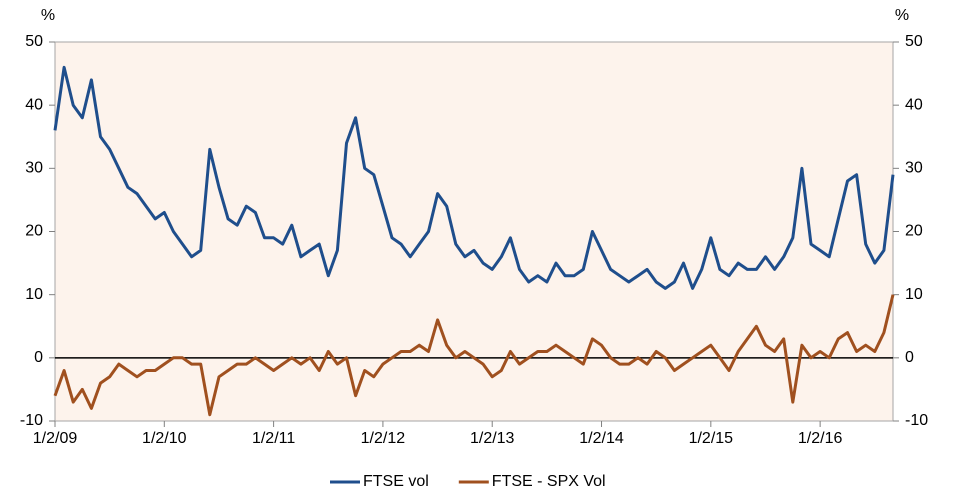 Image resolution: width=953 pixels, height=496 pixels. What do you see at coordinates (34, 294) in the screenshot?
I see `y-tick-label: 10` at bounding box center [34, 294].